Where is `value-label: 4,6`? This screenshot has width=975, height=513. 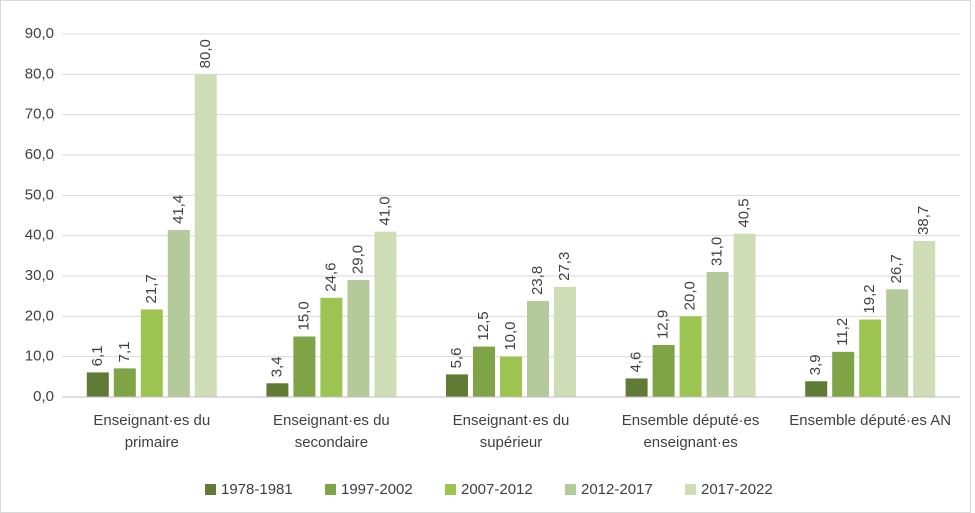
value-label: 4,6 is located at coordinates (636, 362).